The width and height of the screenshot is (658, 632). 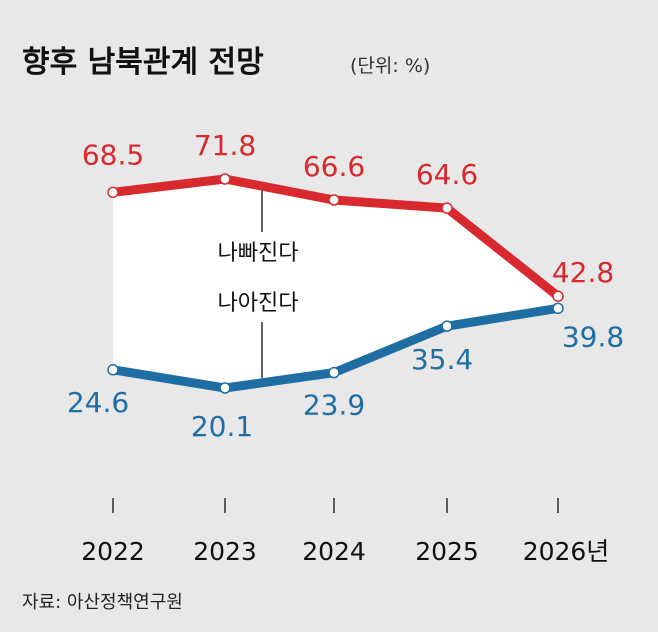 I want to click on x-tick-label-4: 2026년, so click(x=566, y=551).